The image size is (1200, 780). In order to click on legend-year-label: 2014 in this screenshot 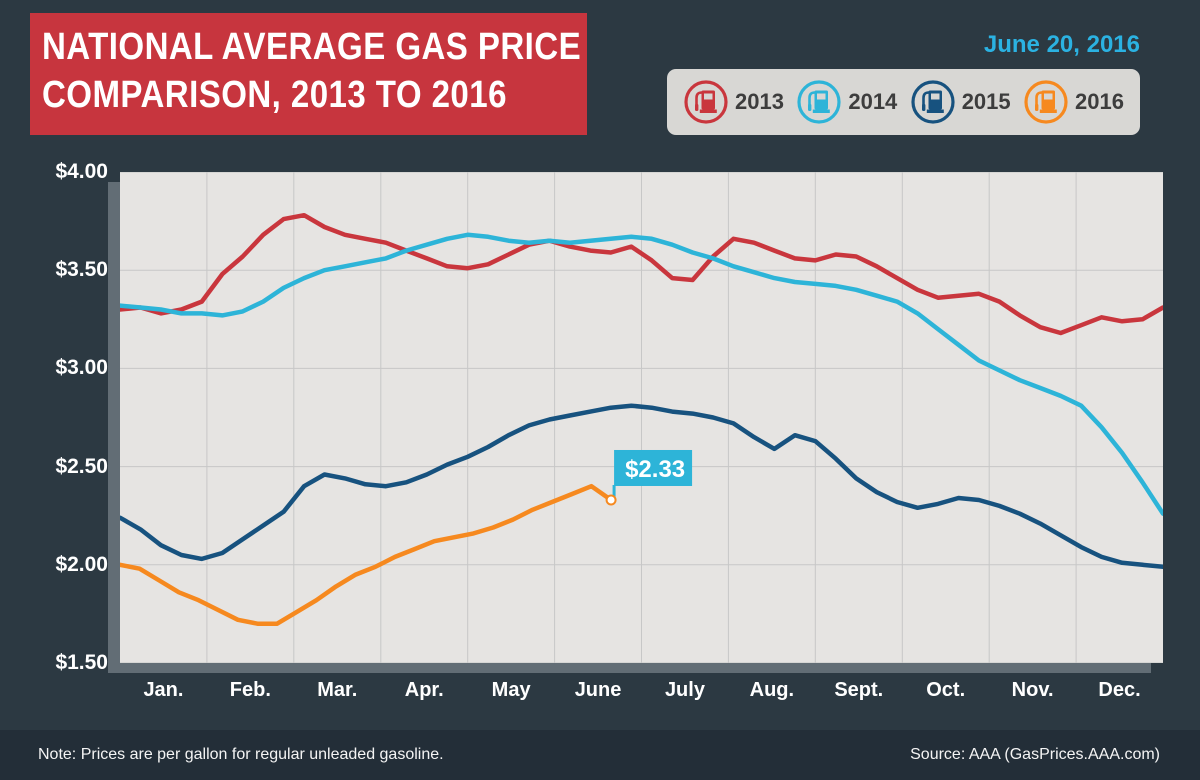, I will do `click(873, 101)`.